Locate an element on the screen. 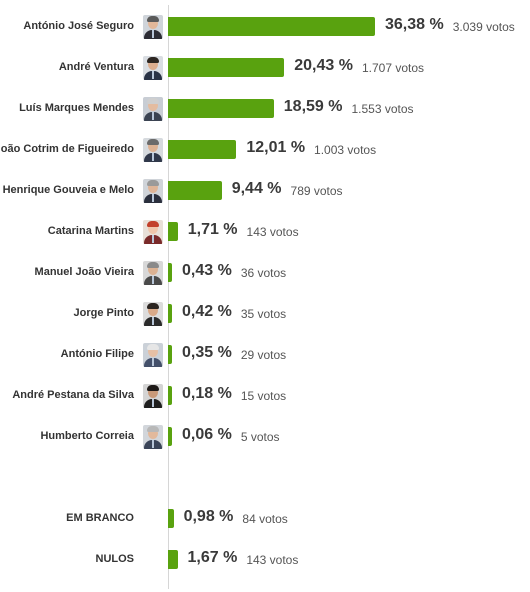 The width and height of the screenshot is (530, 592). bar-row: Henrique Gouveia e Melo 9,44 % 789 votos is located at coordinates (265, 192).